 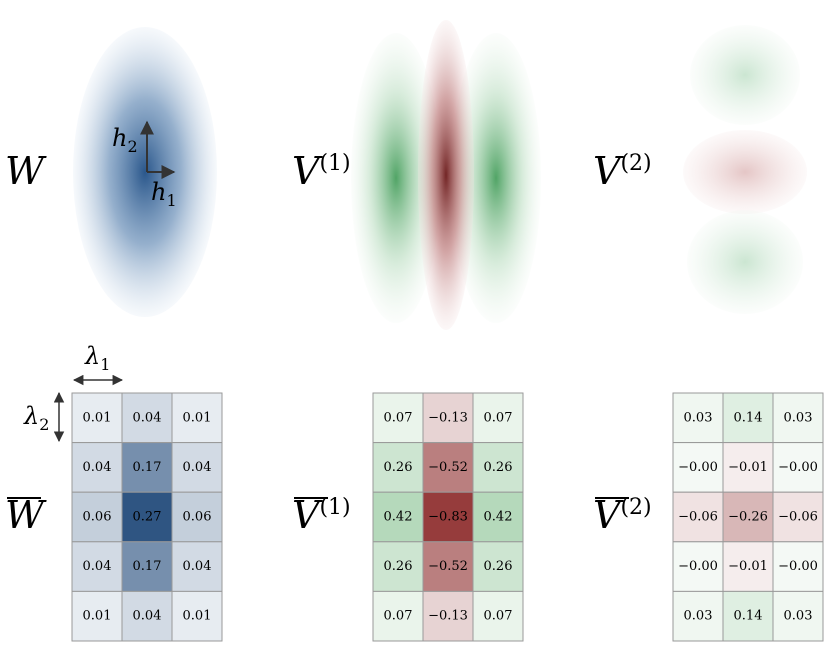 What do you see at coordinates (145, 172) in the screenshot?
I see `w-kernel` at bounding box center [145, 172].